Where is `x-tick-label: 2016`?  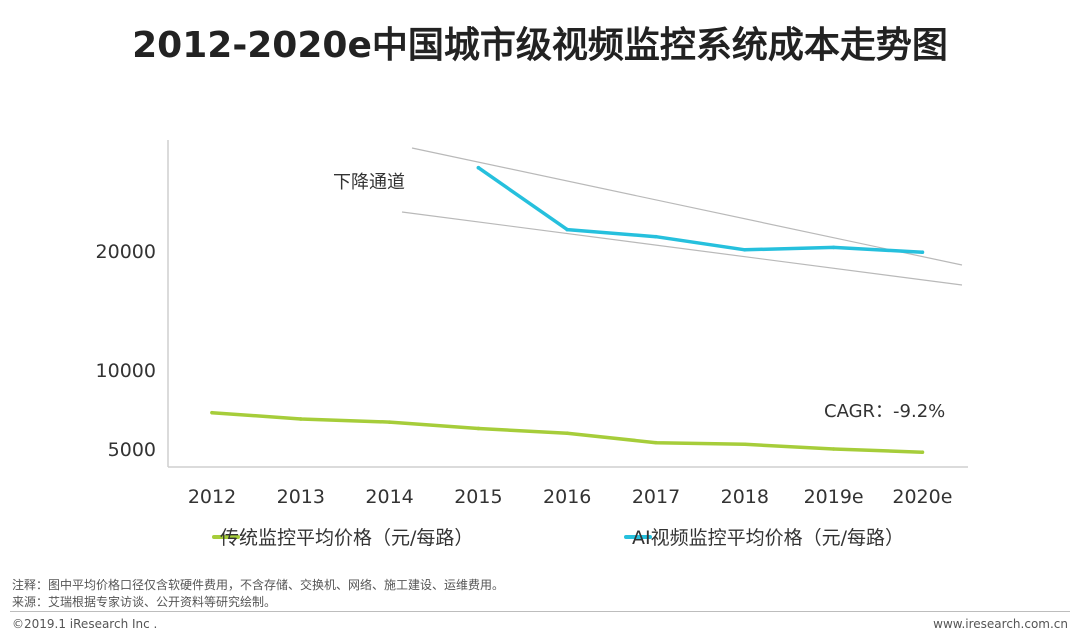
x-tick-label: 2016 is located at coordinates (567, 497).